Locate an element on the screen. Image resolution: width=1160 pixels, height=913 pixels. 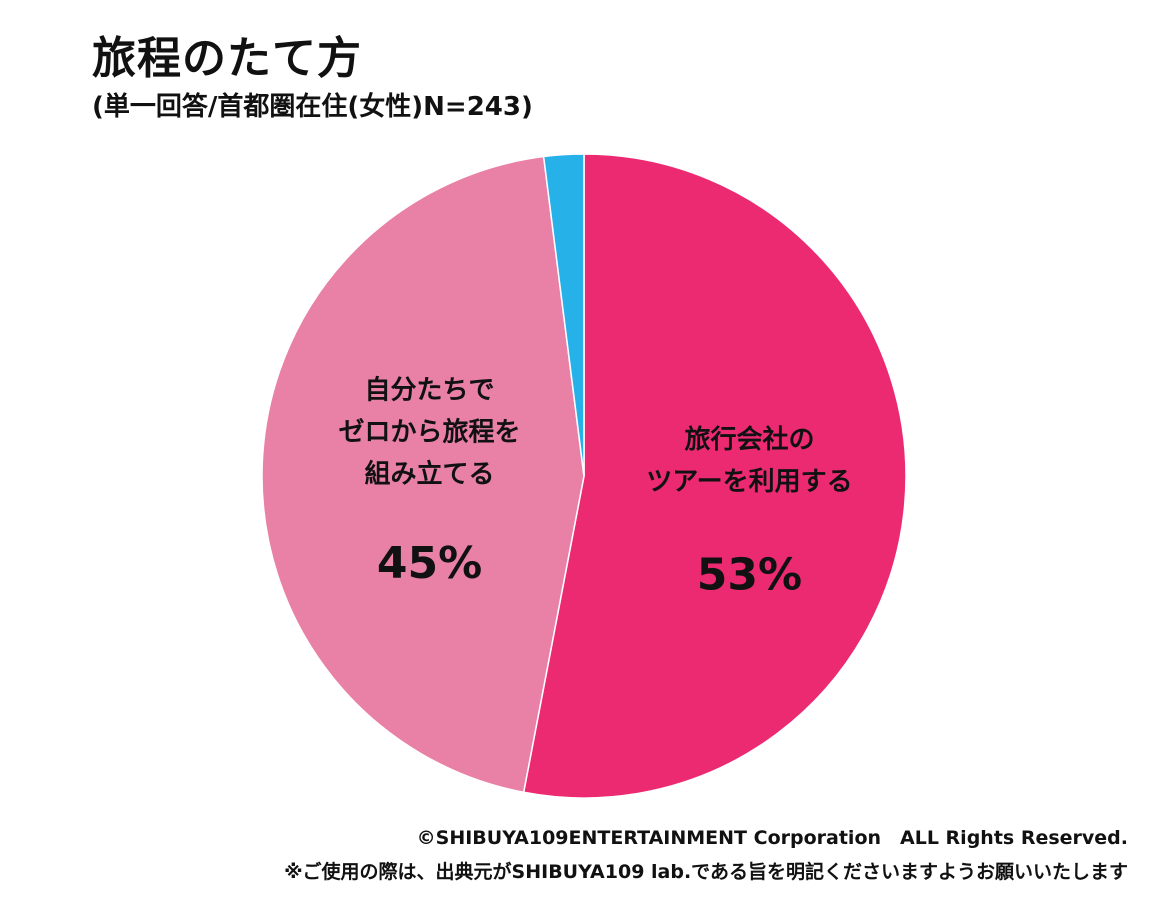
slice-label-0-line-1: ツアーを利用する is located at coordinates (749, 482).